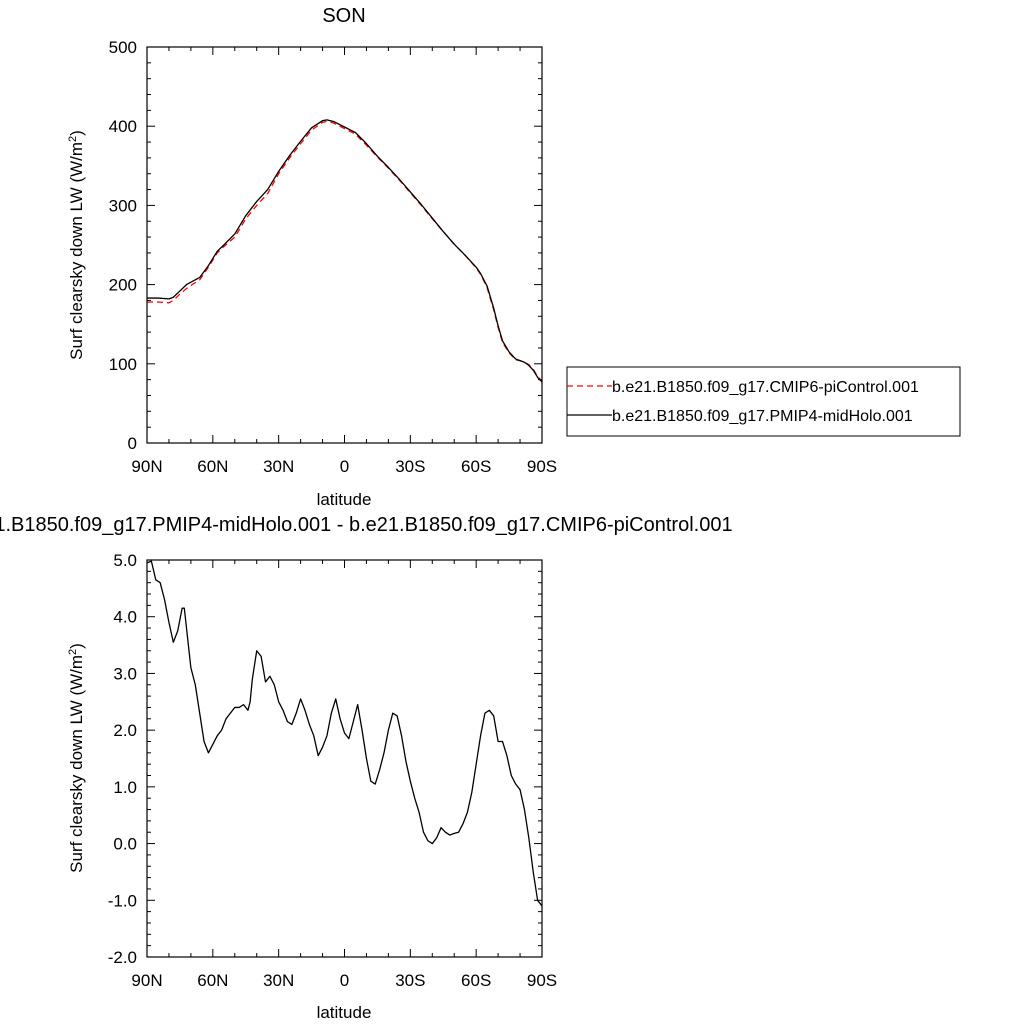 This screenshot has height=1024, width=1024. Describe the element at coordinates (344, 1012) in the screenshot. I see `bottom-x-axis-title: latitude` at that location.